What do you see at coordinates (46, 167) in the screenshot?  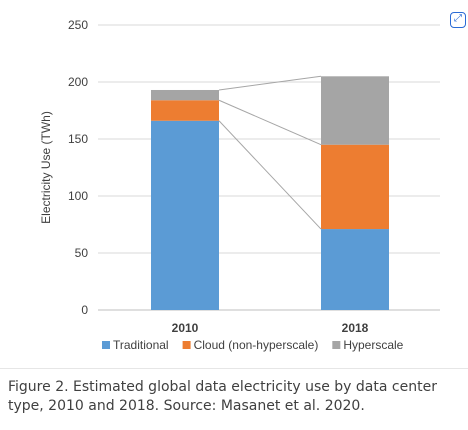 I see `y-axis-label: Electricity Use (TWh)` at bounding box center [46, 167].